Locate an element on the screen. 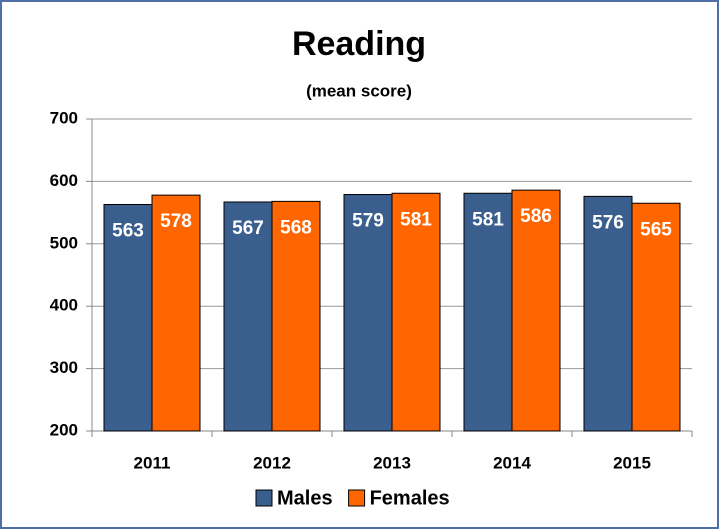 The image size is (719, 529). y-tick-label: 700 is located at coordinates (64, 117).